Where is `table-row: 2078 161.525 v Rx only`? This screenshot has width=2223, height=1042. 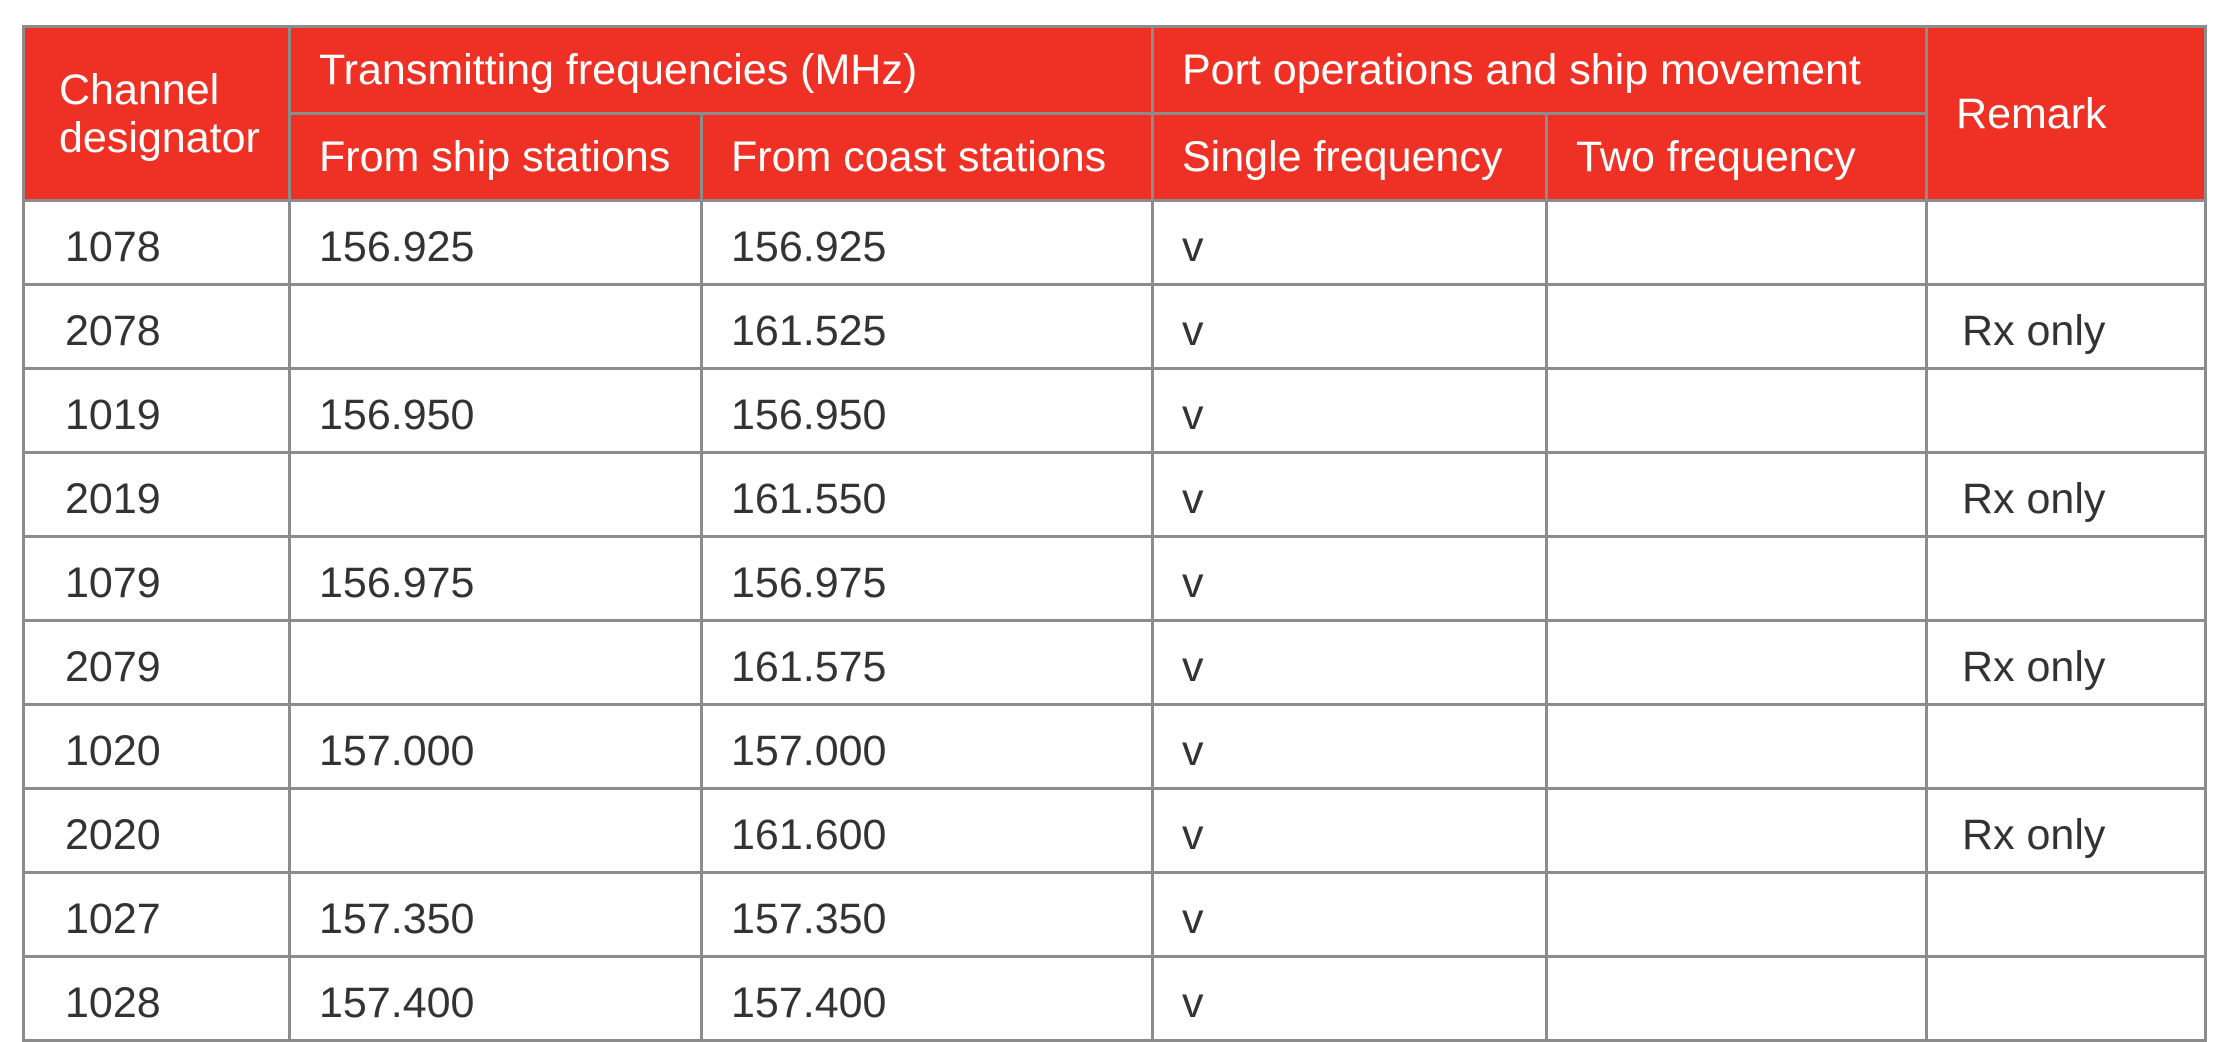
table-row: 2078 161.525 v Rx only is located at coordinates (1115, 326).